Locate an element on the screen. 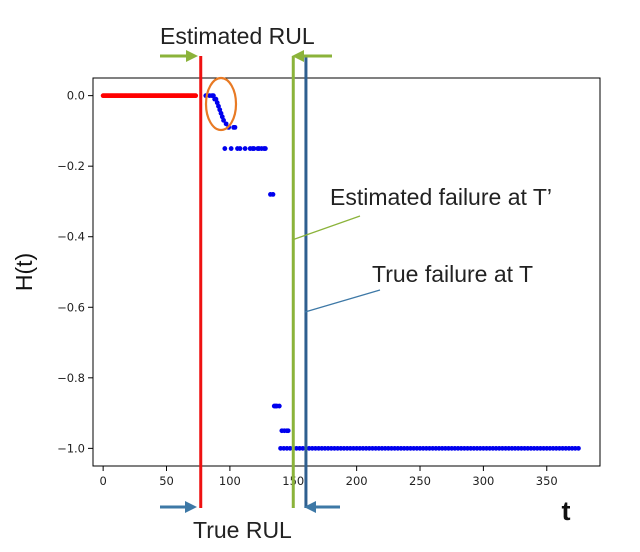  highlight-ellipse is located at coordinates (221, 104).